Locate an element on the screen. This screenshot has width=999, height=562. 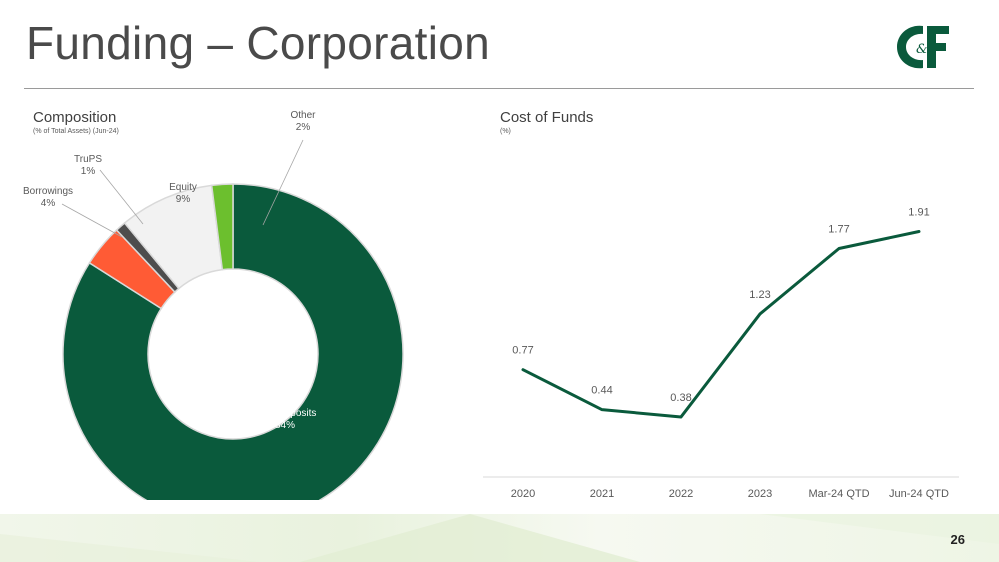
title-divider is located at coordinates (499, 88).